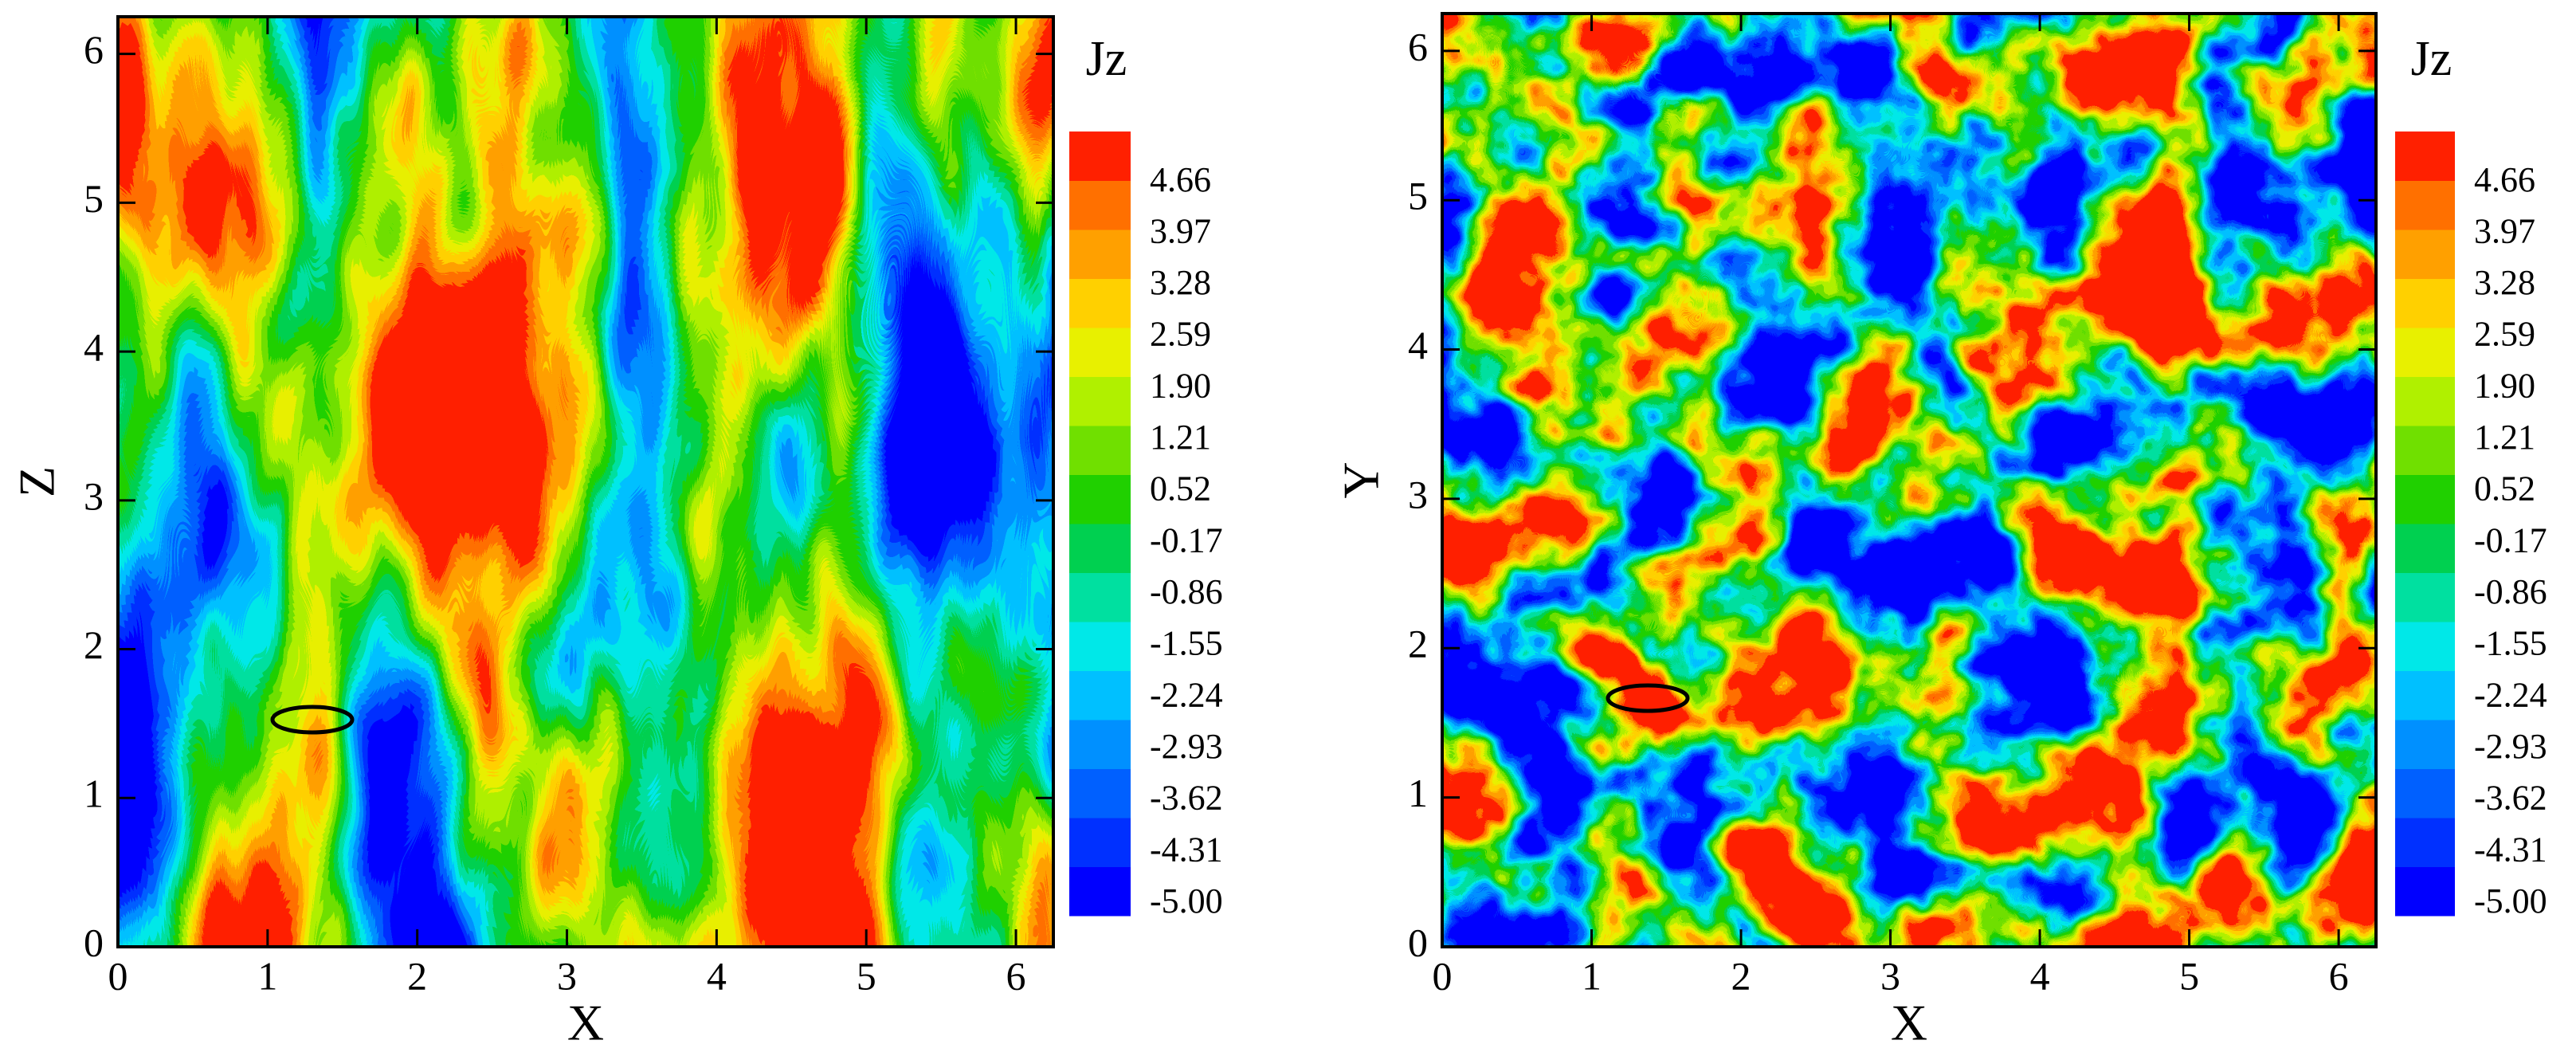  Describe the element at coordinates (1361, 479) in the screenshot. I see `y-axis-label: Y` at that location.